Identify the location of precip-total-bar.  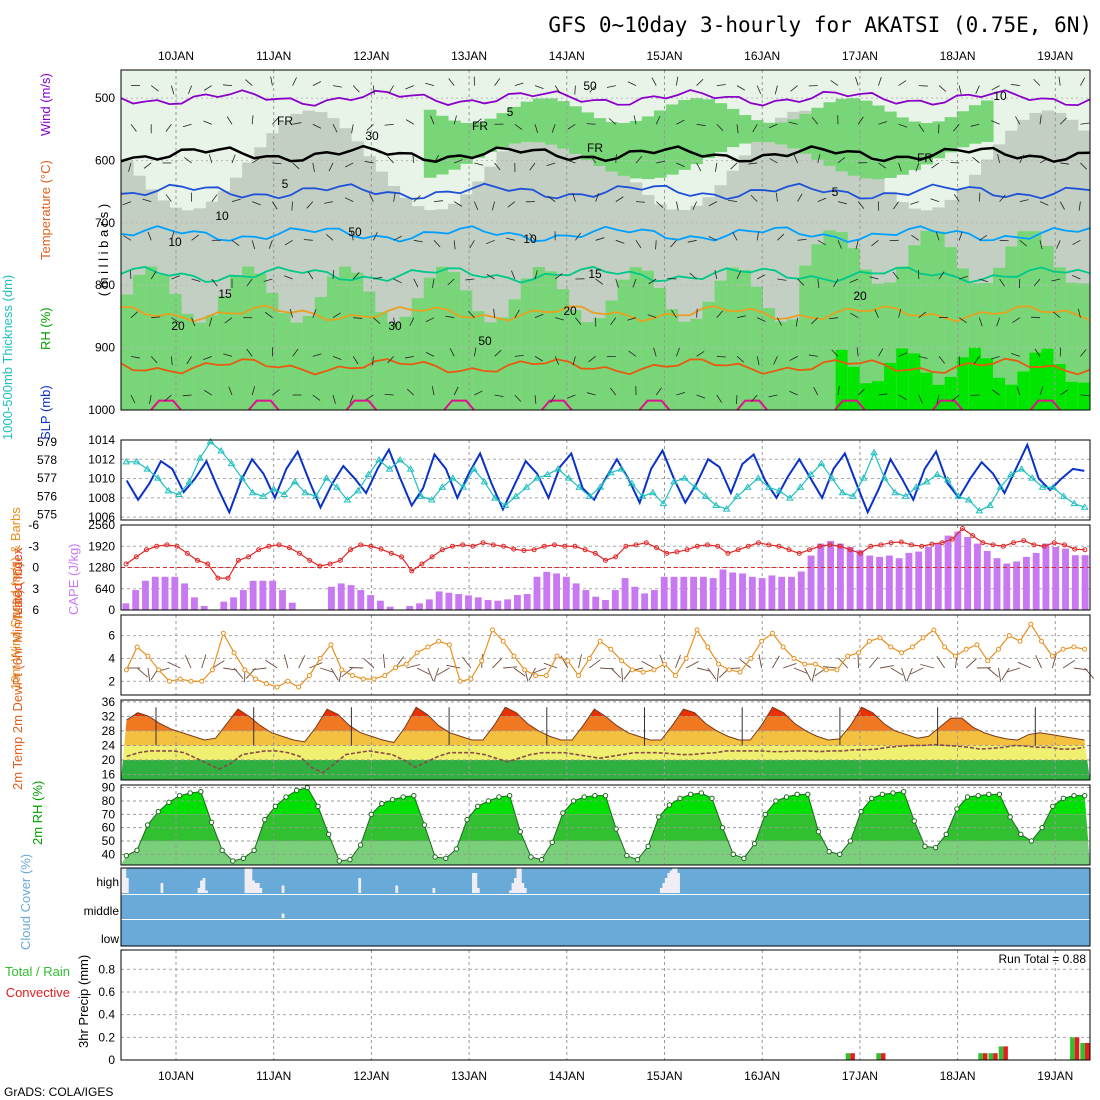
(1001, 1053).